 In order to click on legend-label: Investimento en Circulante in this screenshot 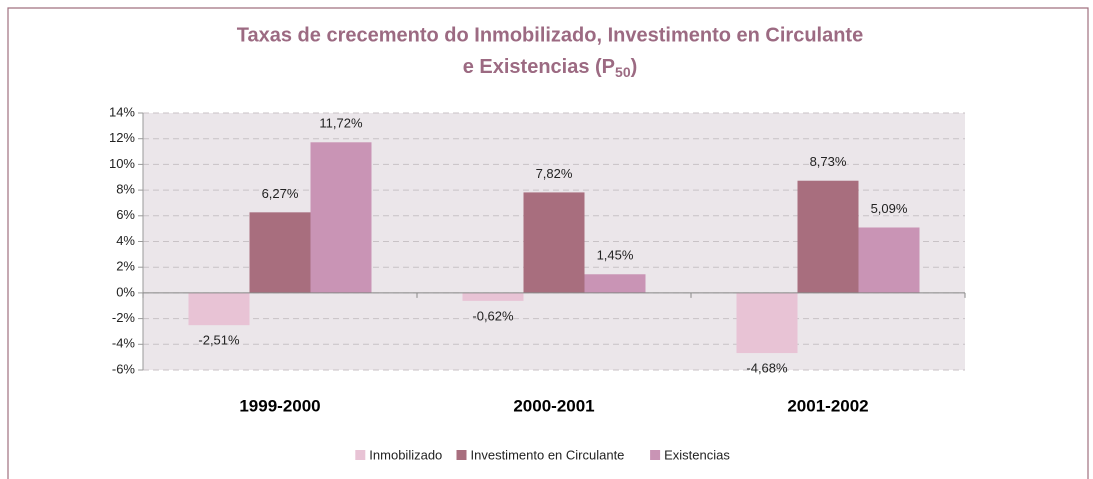, I will do `click(548, 454)`.